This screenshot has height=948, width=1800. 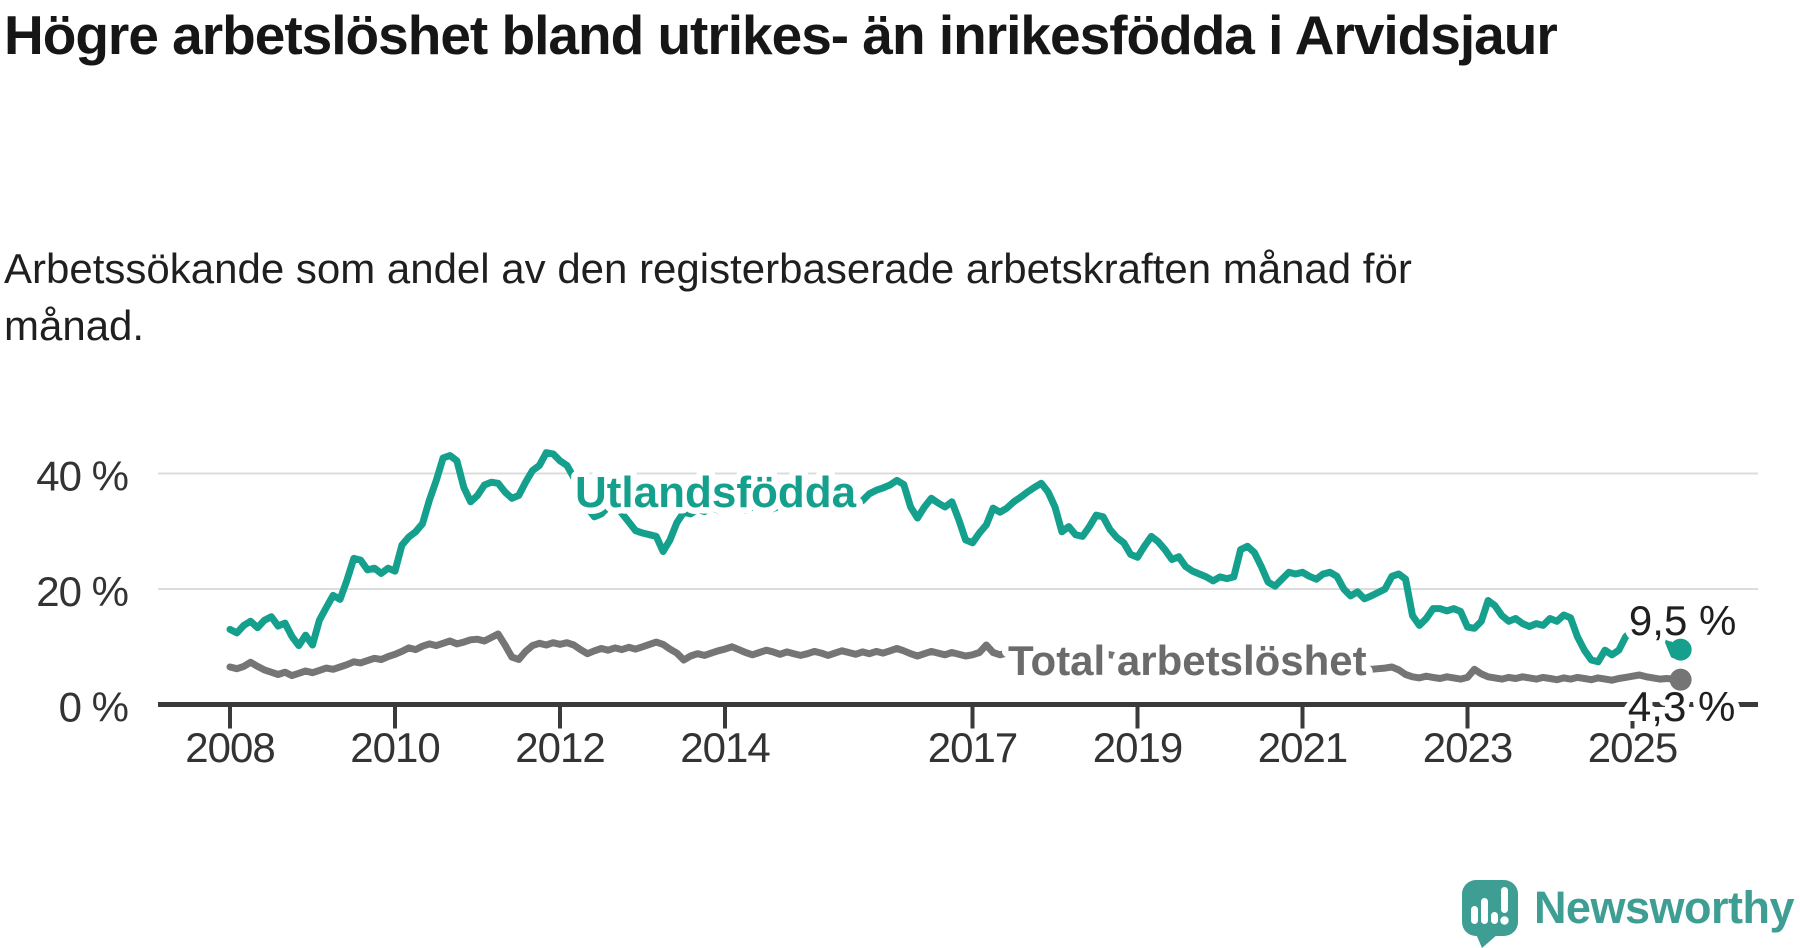 What do you see at coordinates (716, 492) in the screenshot?
I see `series-label-utlandsfodda: Utlandsfödda` at bounding box center [716, 492].